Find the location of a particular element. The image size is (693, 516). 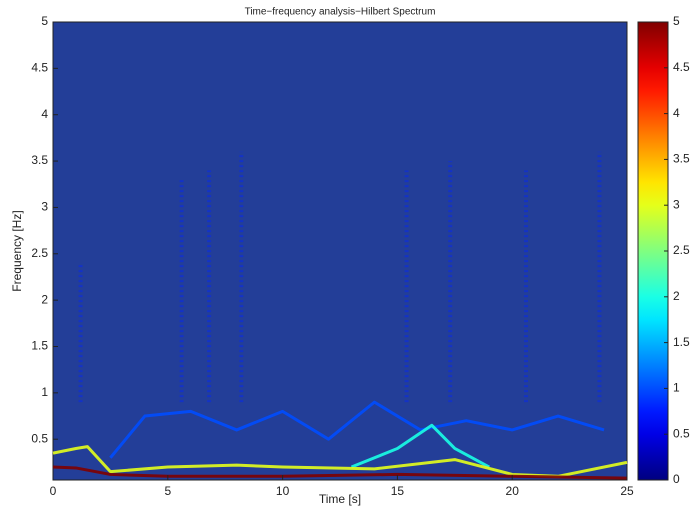

colorbar is located at coordinates (653, 251).